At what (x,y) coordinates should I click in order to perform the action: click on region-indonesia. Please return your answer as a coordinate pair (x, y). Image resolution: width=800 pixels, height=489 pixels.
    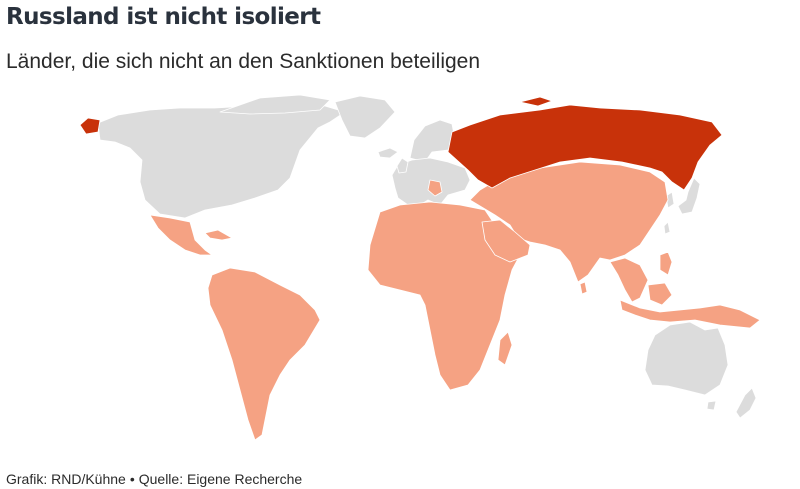
    Looking at the image, I should click on (690, 314).